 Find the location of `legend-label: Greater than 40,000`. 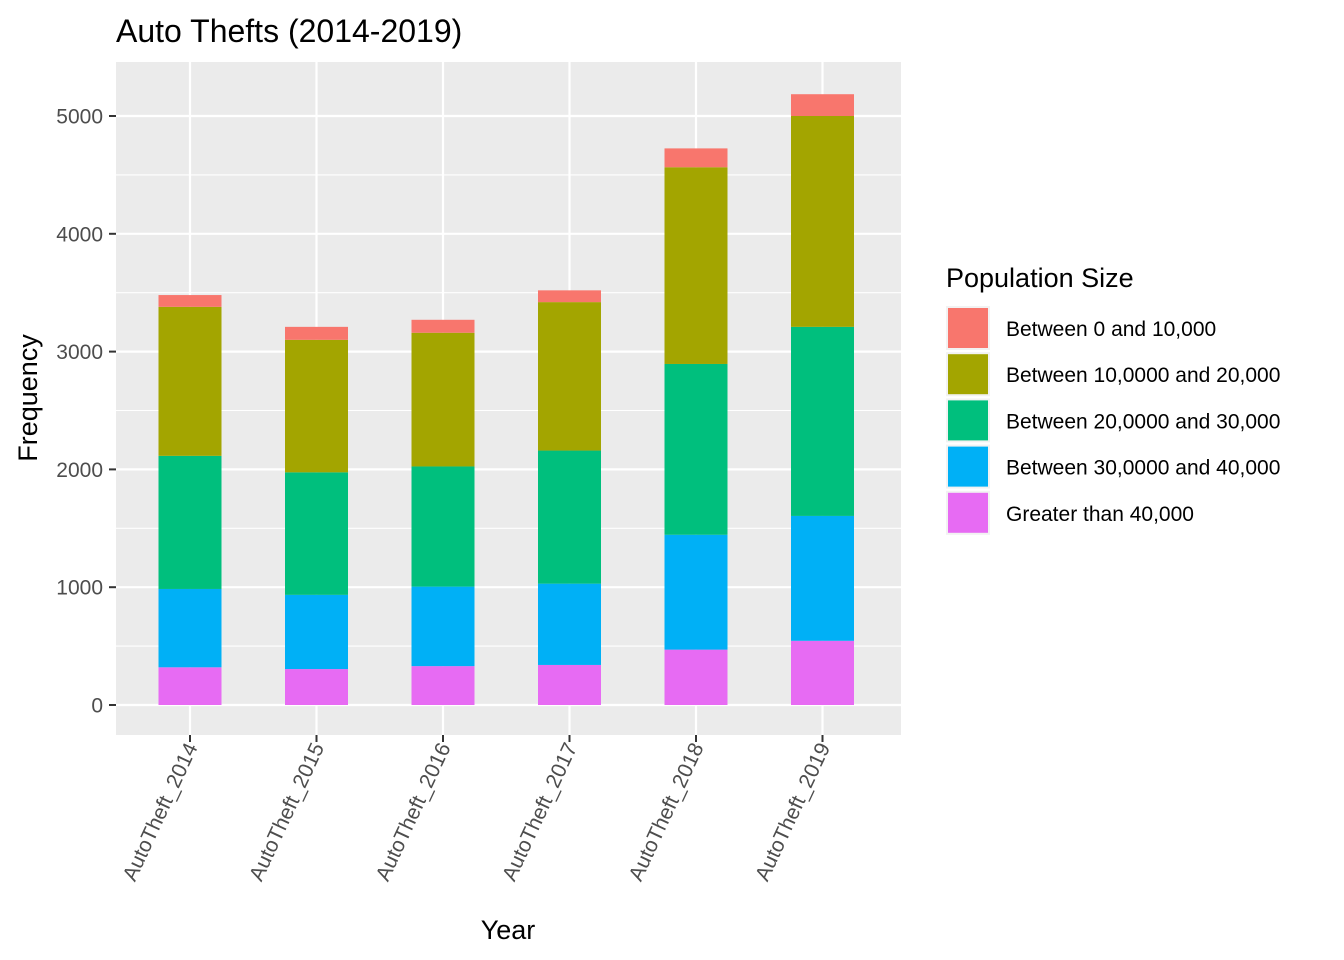

legend-label: Greater than 40,000 is located at coordinates (1100, 514).